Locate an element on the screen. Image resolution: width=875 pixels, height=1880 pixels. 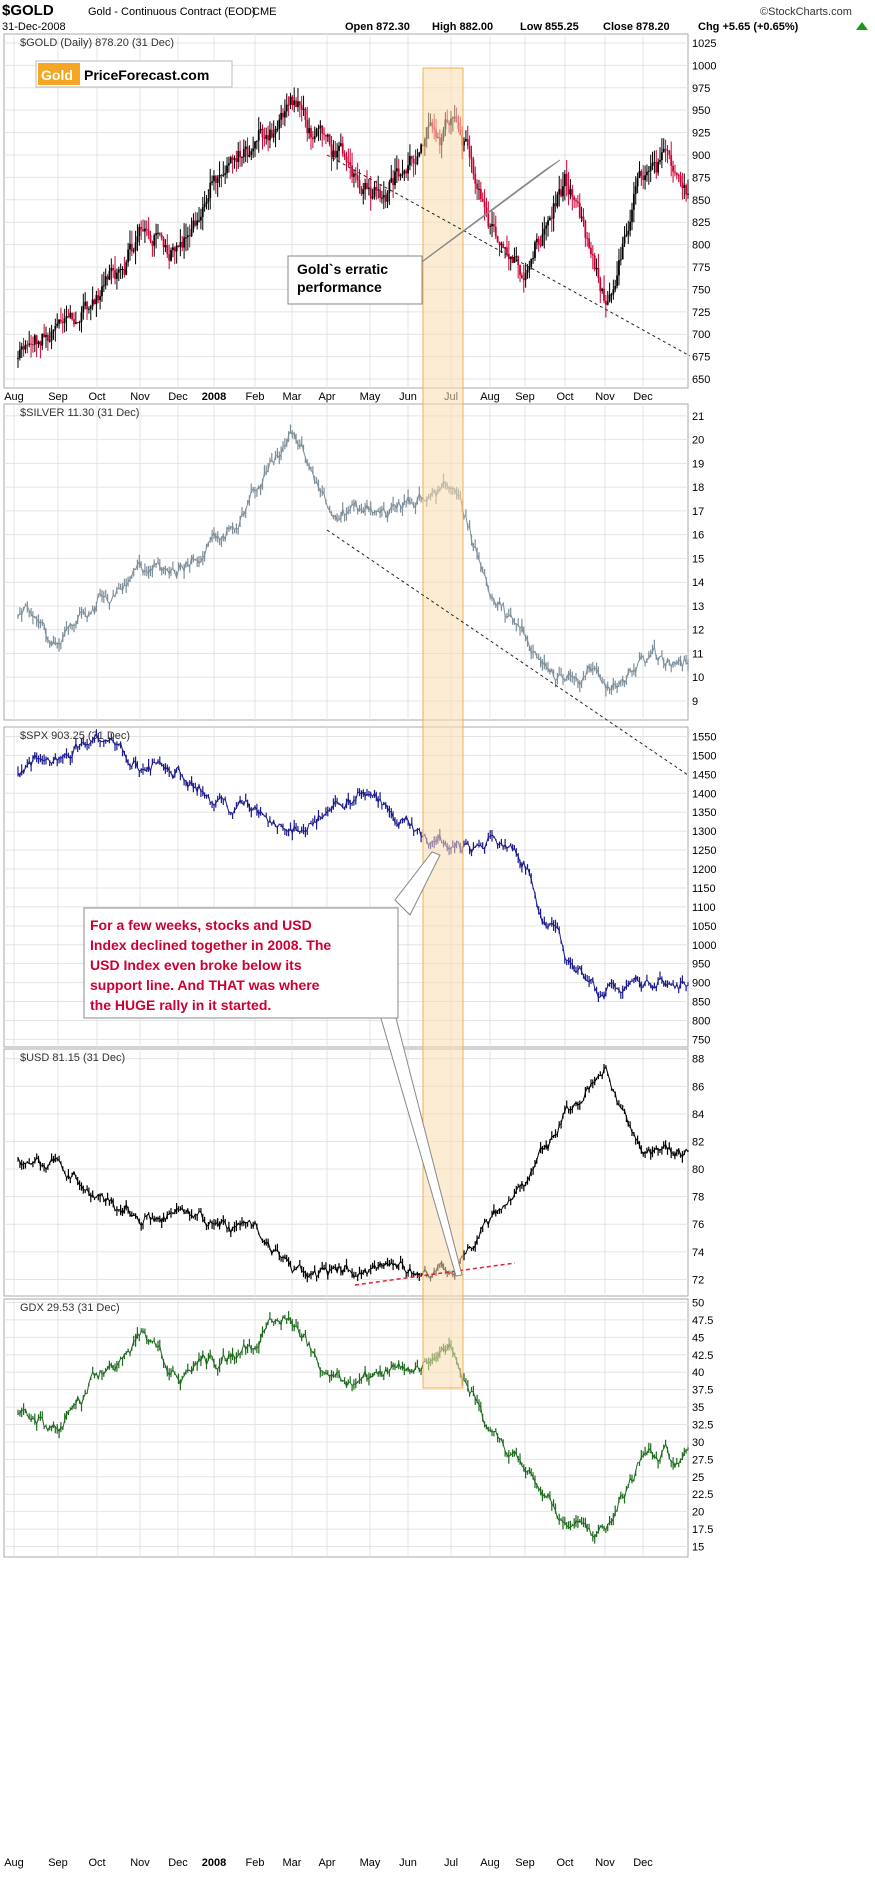
y-tick-label: 950 is located at coordinates (701, 111).